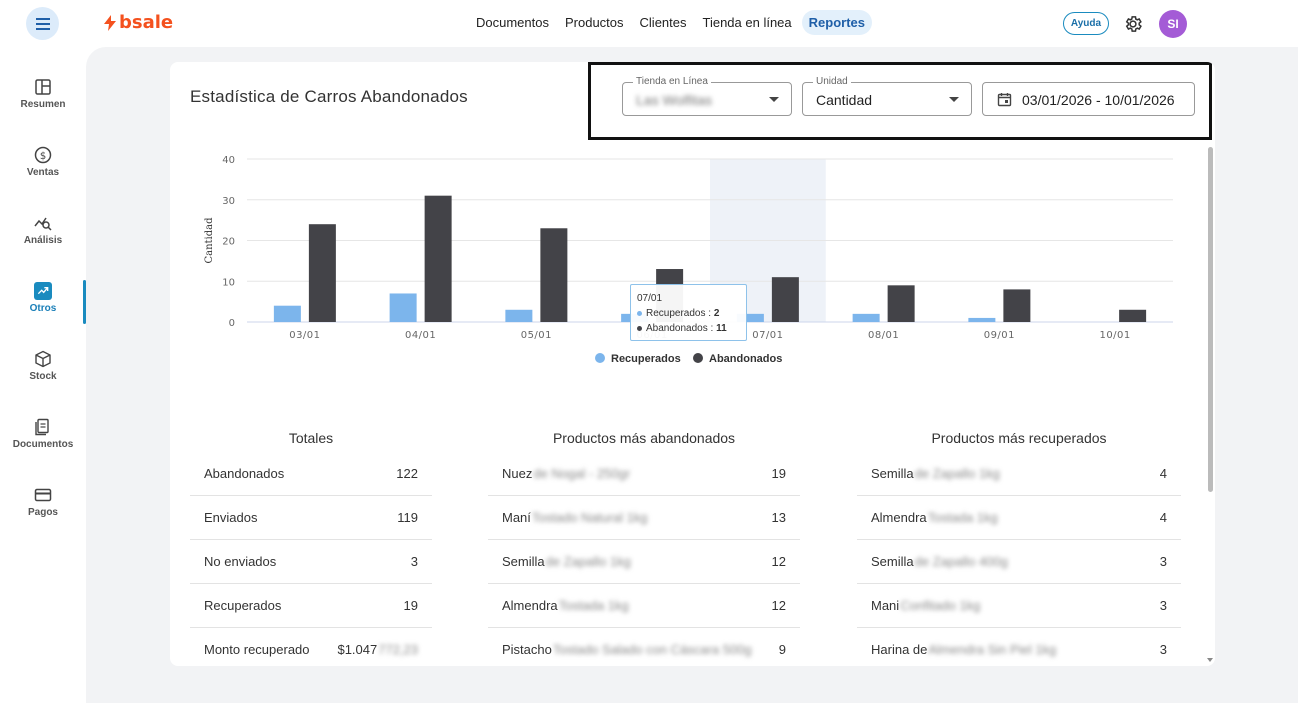 Image resolution: width=1298 pixels, height=703 pixels. I want to click on x-tick-label: 10/01, so click(1114, 335).